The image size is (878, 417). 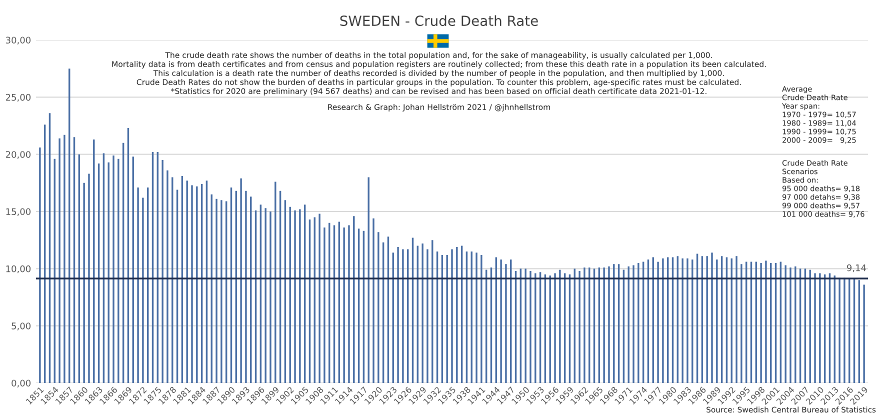 What do you see at coordinates (18, 212) in the screenshot?
I see `y-tick-label: 15,00` at bounding box center [18, 212].